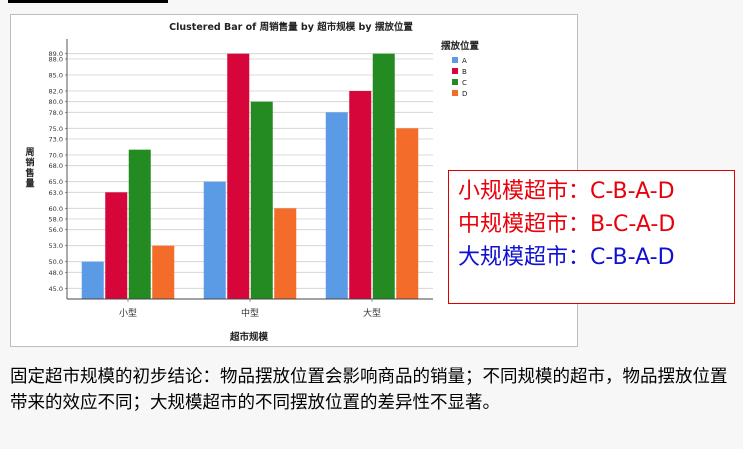 This screenshot has height=449, width=743. Describe the element at coordinates (250, 313) in the screenshot. I see `x-tick-label: 中型` at that location.